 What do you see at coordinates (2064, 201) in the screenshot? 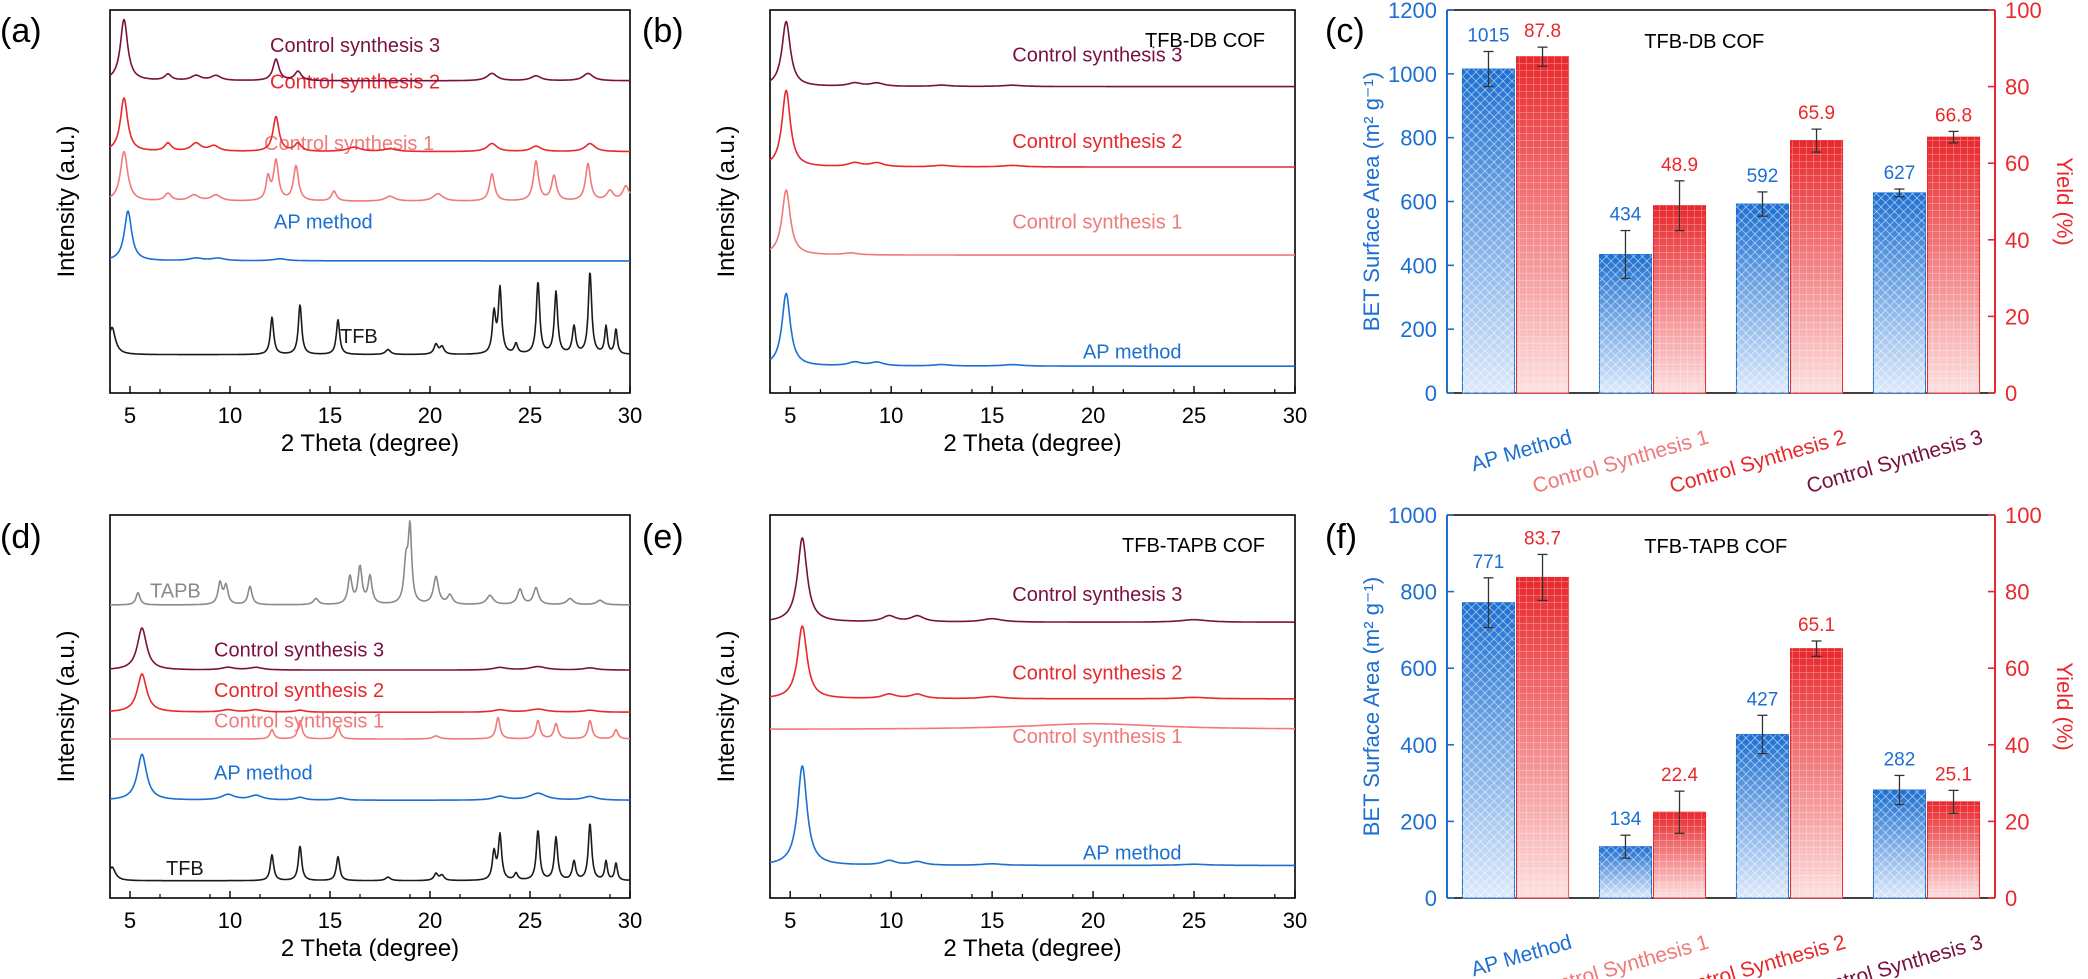
I see `right-axis-label: Yield (%)` at bounding box center [2064, 201].